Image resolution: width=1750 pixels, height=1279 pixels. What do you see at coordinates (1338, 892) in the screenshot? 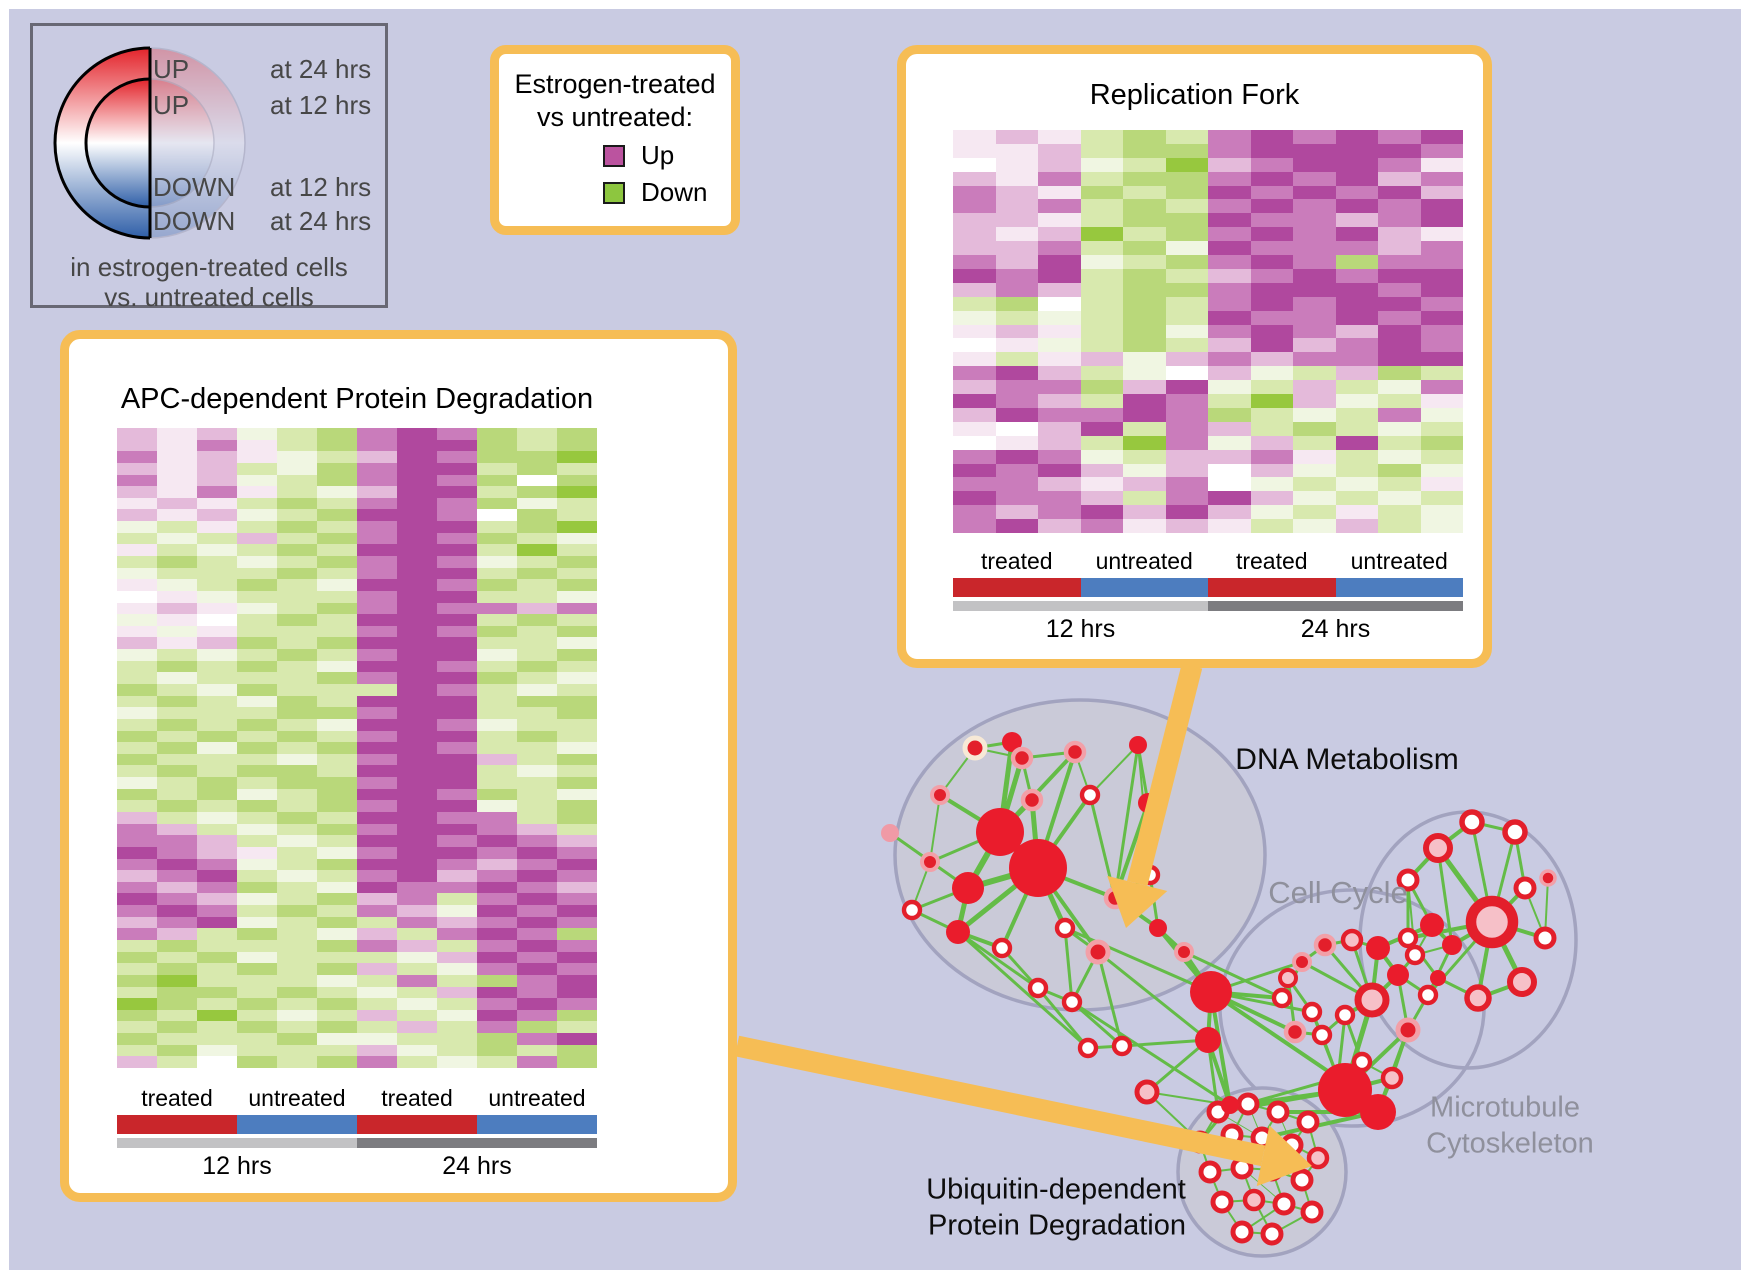
I see `cell-cycle-label: Cell Cycle` at bounding box center [1338, 892].